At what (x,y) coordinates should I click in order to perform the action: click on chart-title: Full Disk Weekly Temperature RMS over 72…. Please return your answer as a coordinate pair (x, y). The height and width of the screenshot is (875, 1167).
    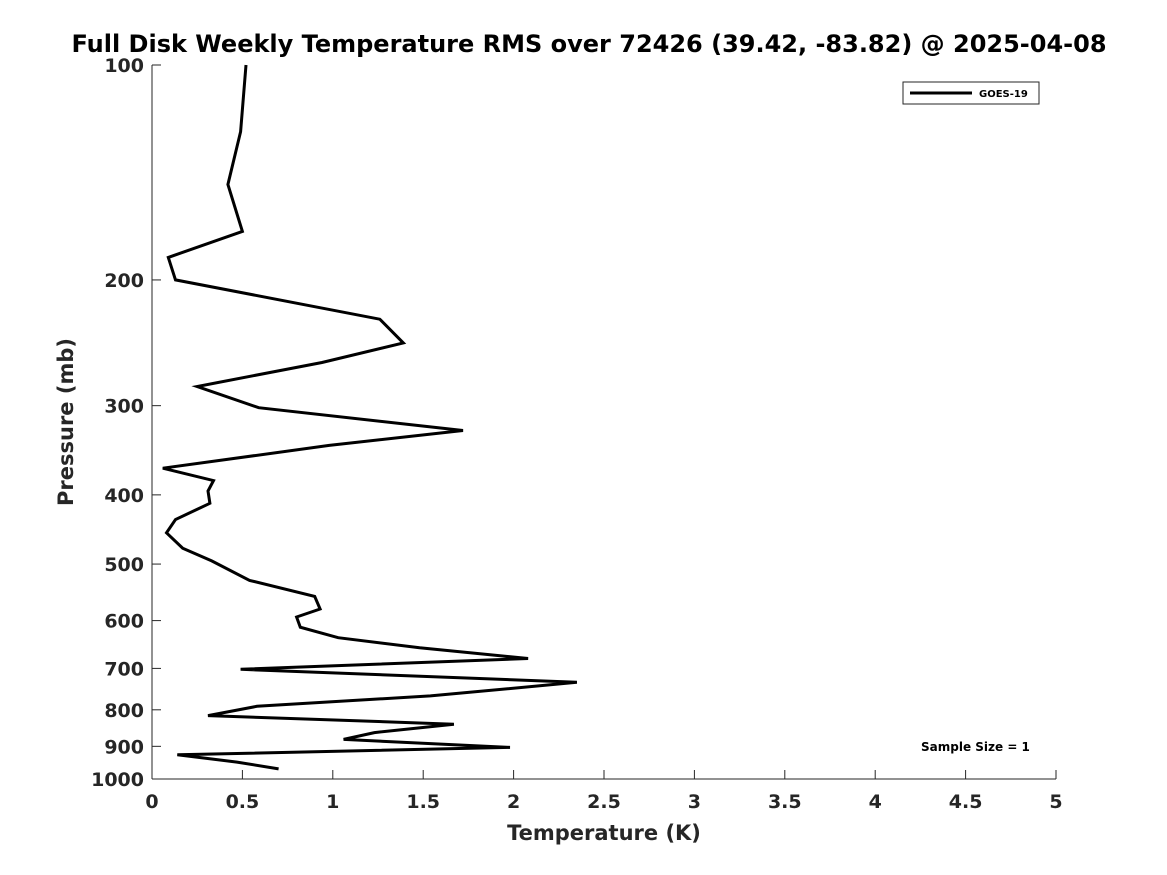
    Looking at the image, I should click on (588, 44).